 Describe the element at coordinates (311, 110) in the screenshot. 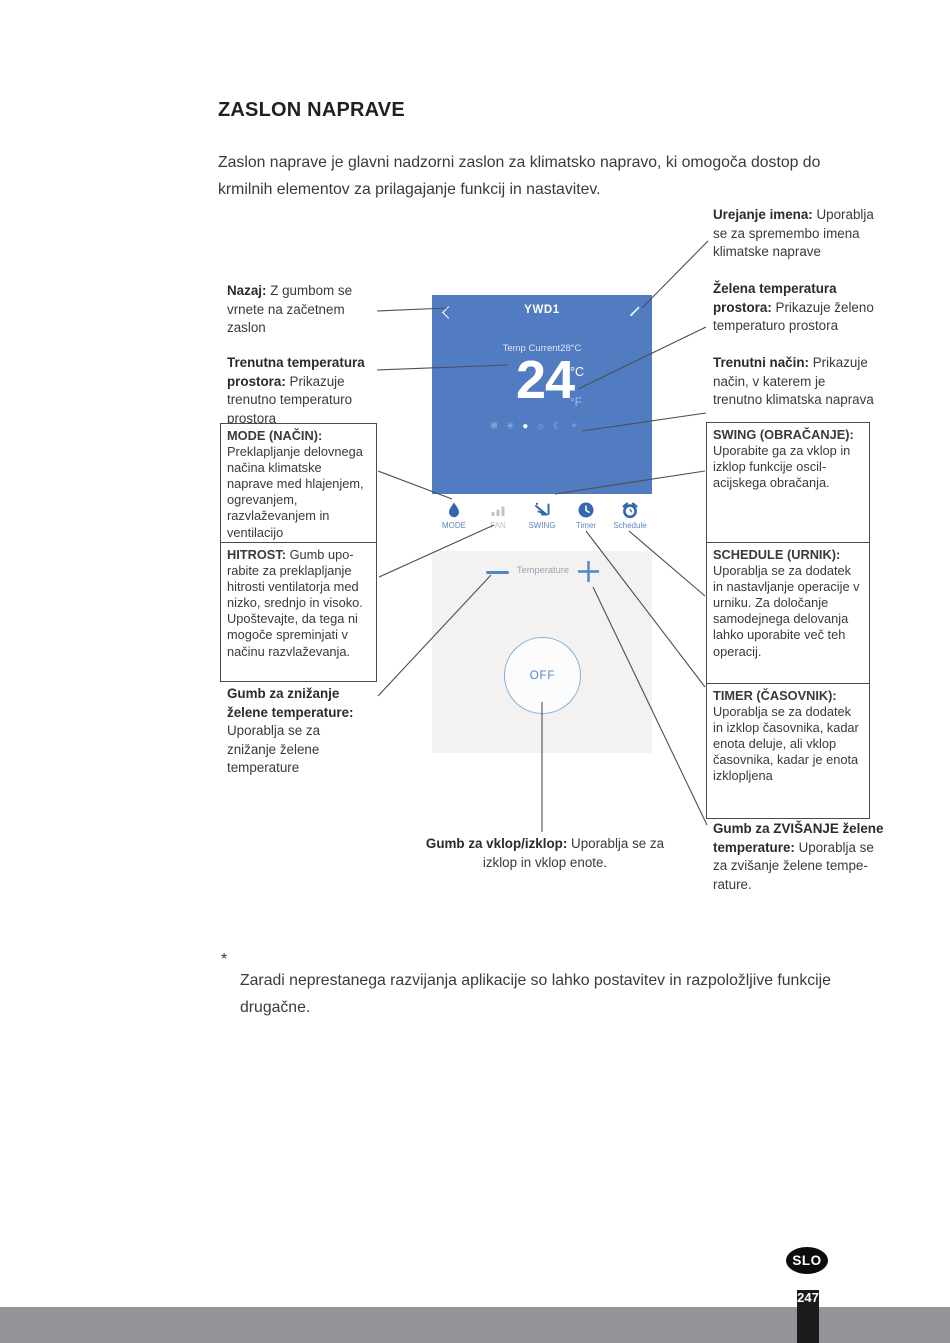

I see `page-title: ZASLON NAPRAVE` at that location.